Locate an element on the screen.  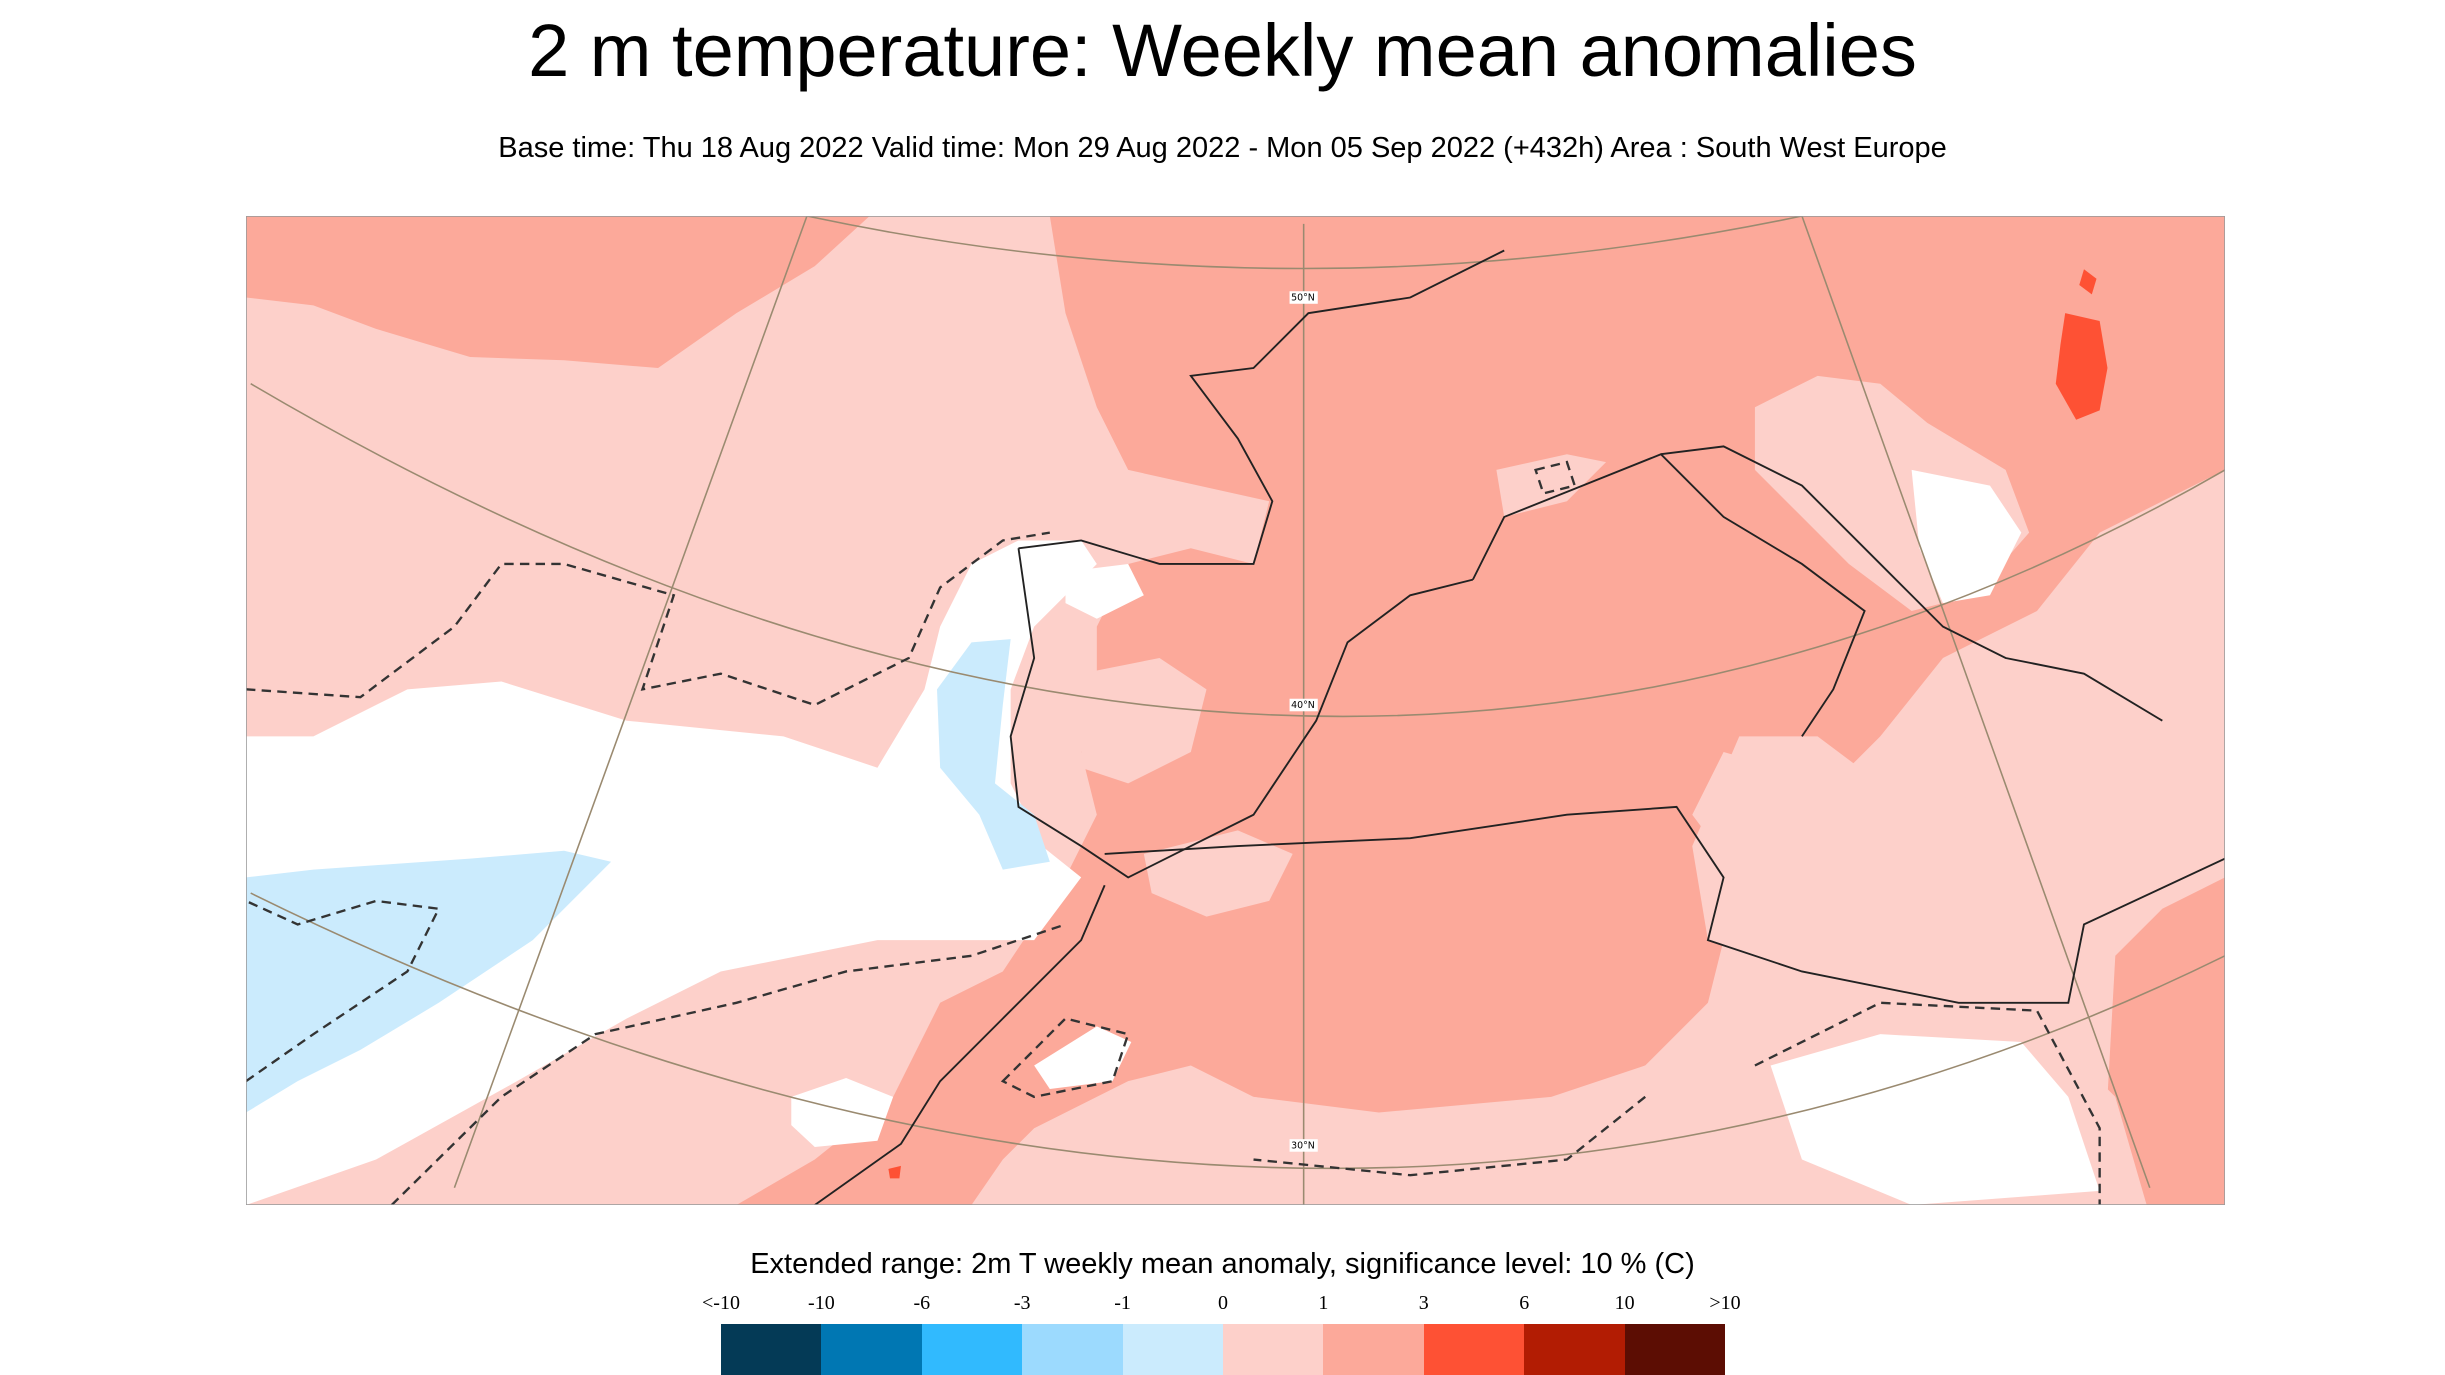
legend-label: -3 is located at coordinates (1022, 1303).